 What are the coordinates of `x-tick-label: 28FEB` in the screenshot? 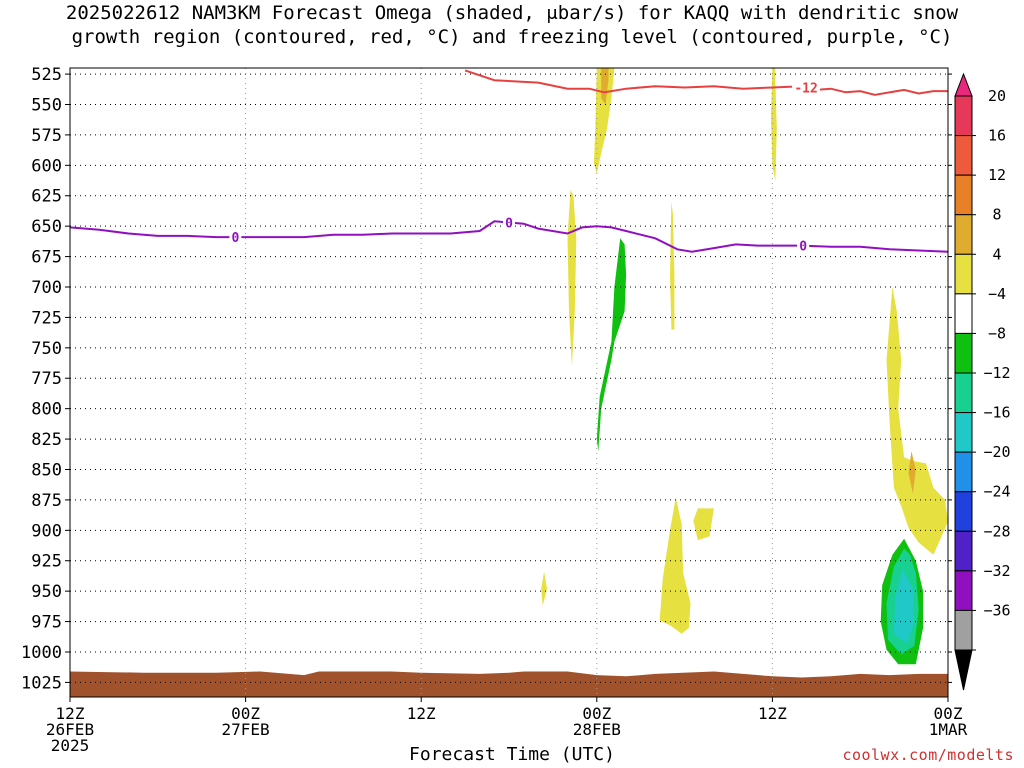 It's located at (597, 729).